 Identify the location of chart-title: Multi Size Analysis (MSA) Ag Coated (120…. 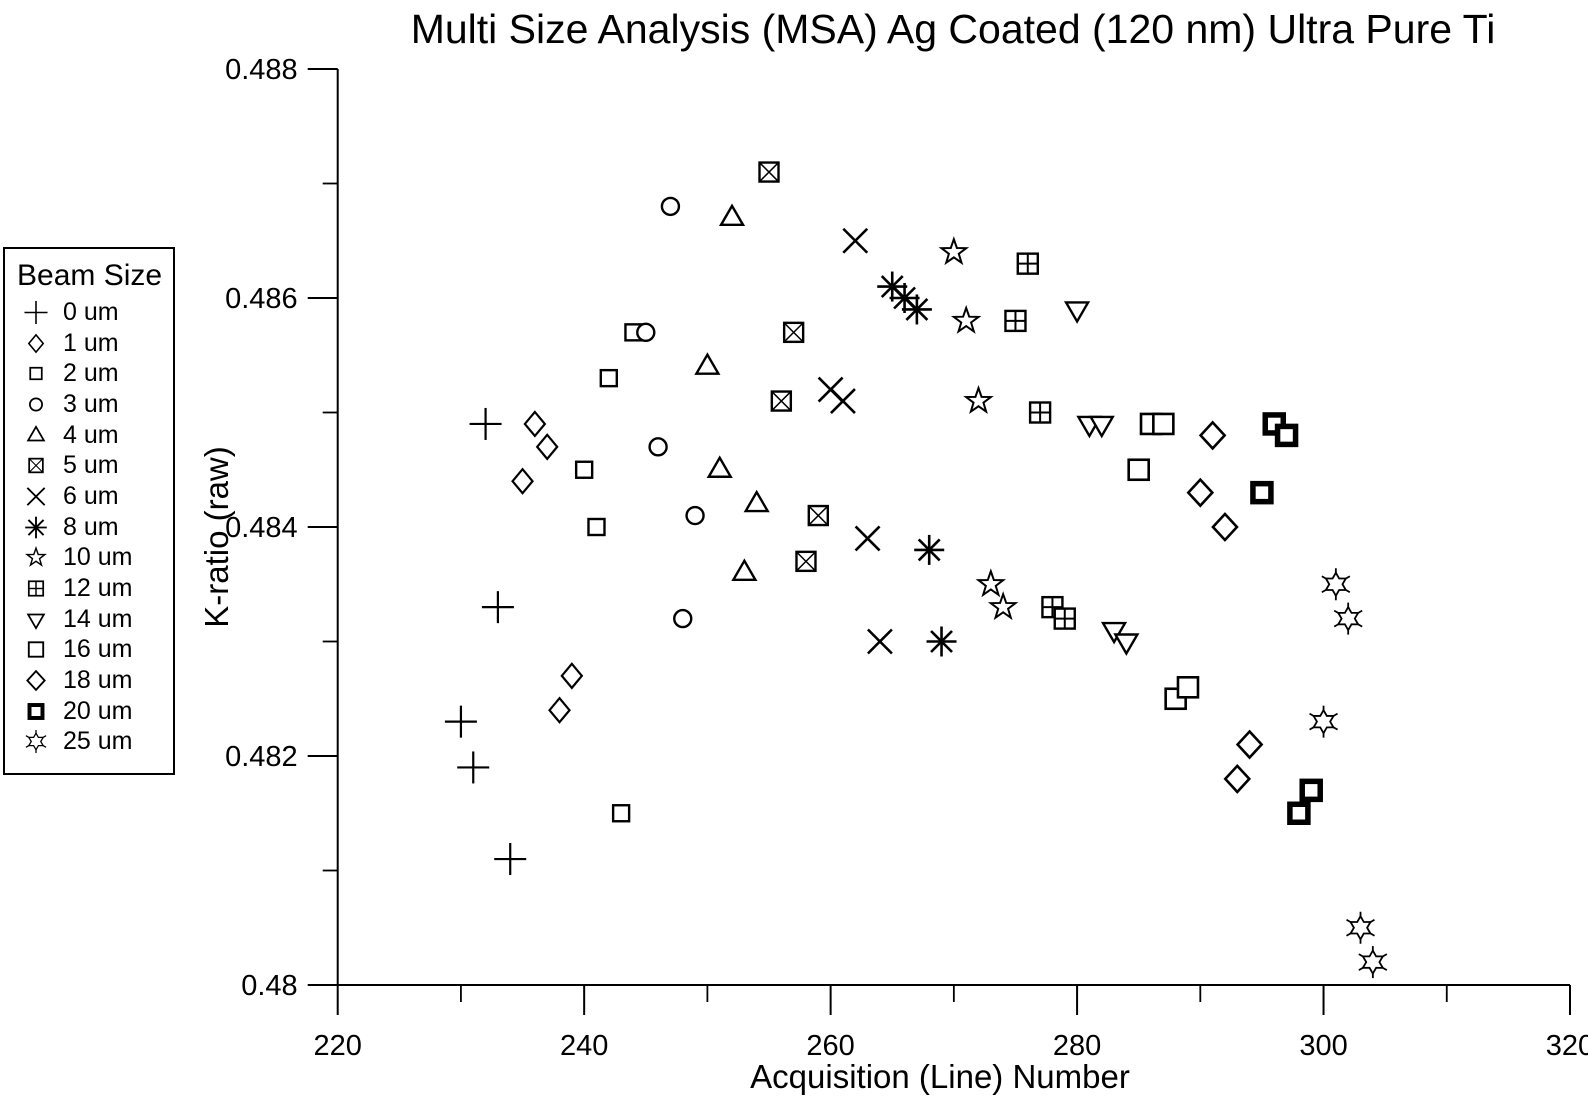
(953, 29).